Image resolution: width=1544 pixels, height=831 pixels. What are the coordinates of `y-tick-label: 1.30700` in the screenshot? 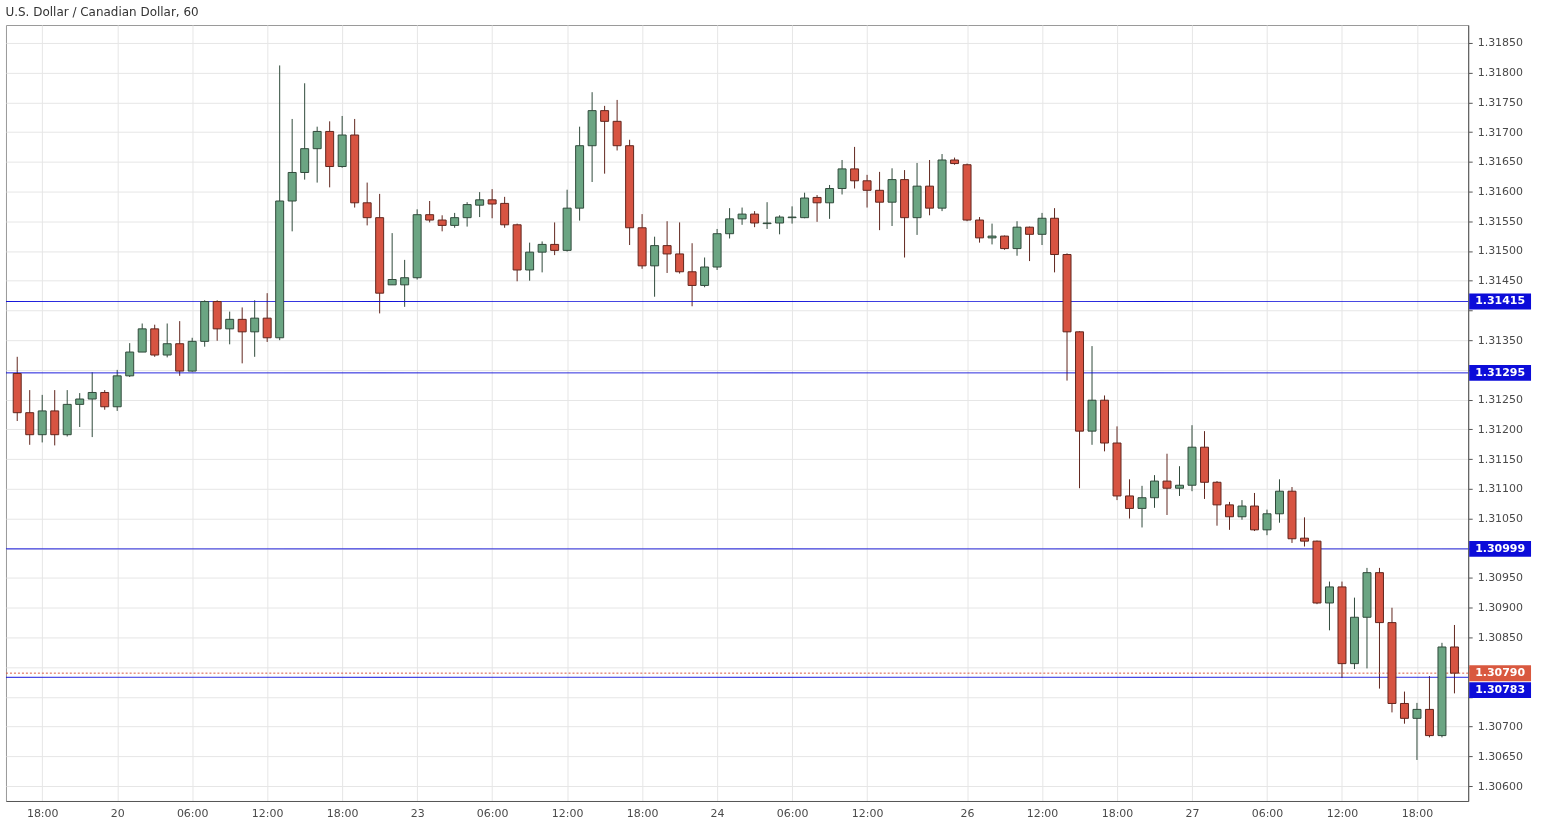 It's located at (1500, 727).